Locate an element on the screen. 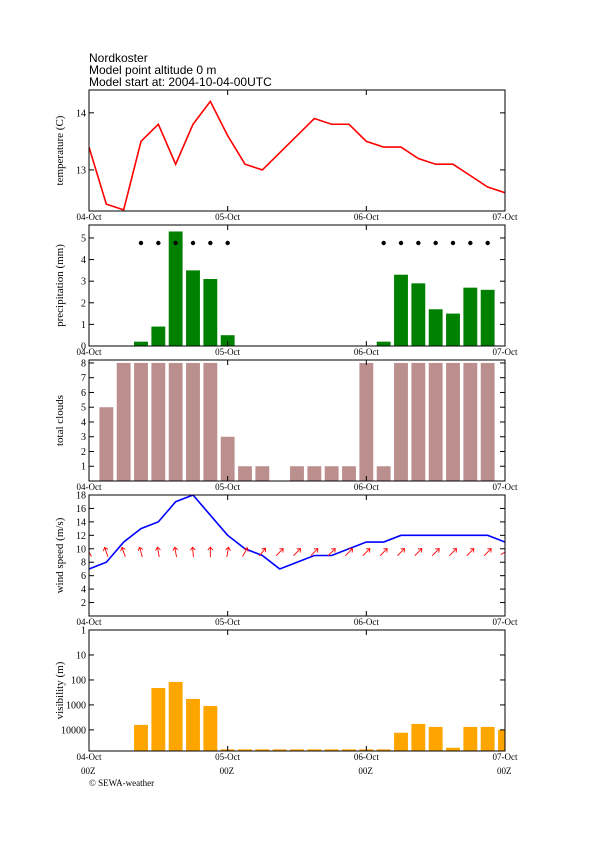 Image resolution: width=594 pixels, height=841 pixels. y-axis-label: temperature (C) is located at coordinates (60, 150).